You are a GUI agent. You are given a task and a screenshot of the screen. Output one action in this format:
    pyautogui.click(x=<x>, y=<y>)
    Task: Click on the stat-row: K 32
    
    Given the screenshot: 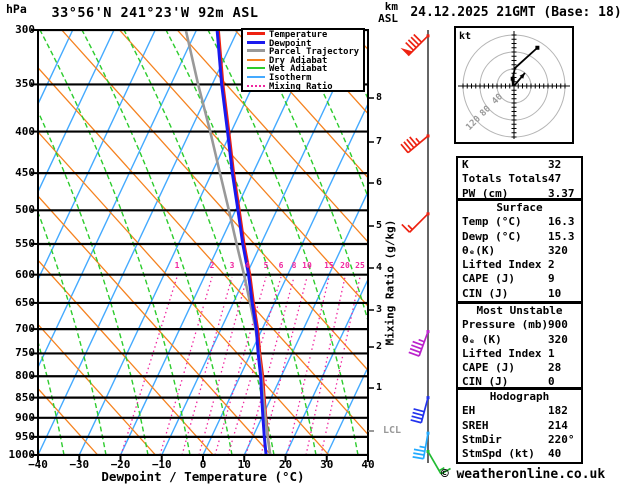 What is the action you would take?
    pyautogui.click(x=519, y=165)
    